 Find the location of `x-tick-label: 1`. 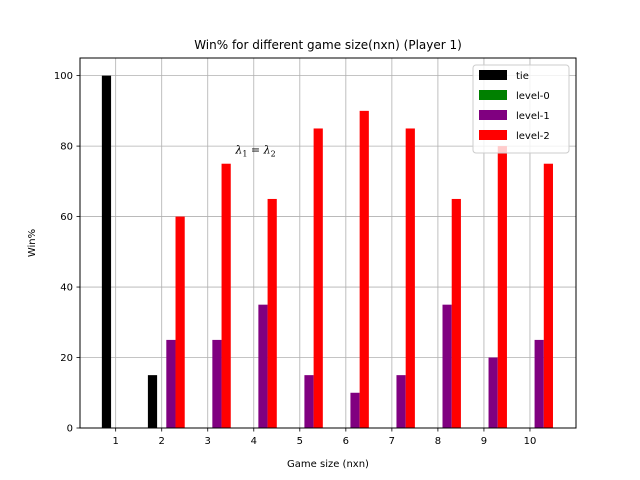

x-tick-label: 1 is located at coordinates (115, 441).